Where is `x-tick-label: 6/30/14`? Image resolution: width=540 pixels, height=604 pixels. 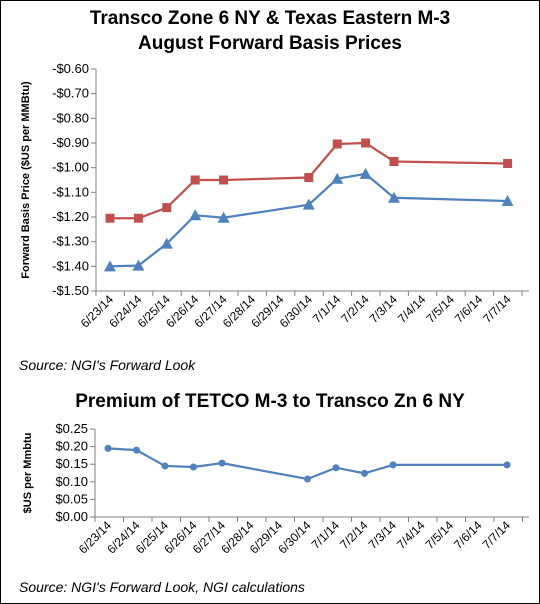
x-tick-label: 6/30/14 is located at coordinates (294, 537).